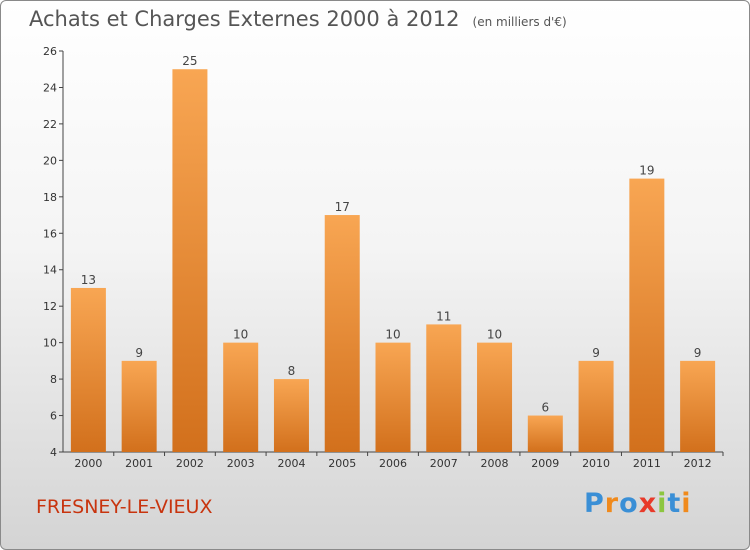 The image size is (750, 550). I want to click on proxiti-logo: Proxiti, so click(638, 503).